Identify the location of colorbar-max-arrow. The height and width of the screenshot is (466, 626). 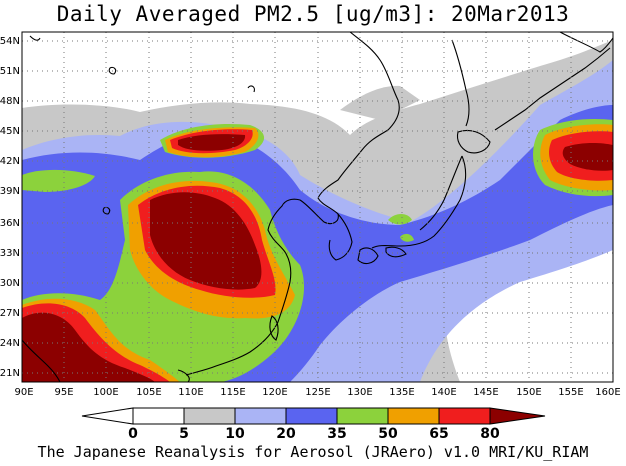
(517, 416).